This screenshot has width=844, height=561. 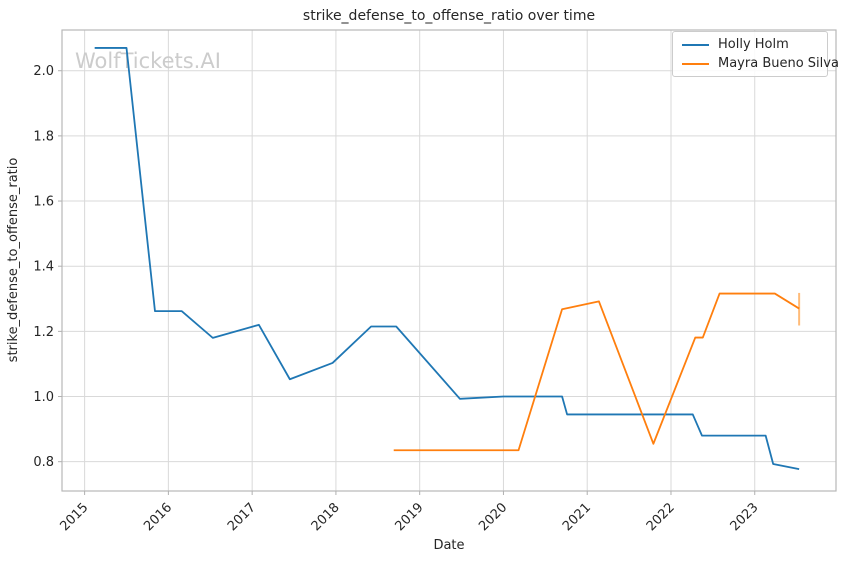 I want to click on legend-label-mayra-bueno-silva: Mayra Bueno Silva, so click(x=778, y=63).